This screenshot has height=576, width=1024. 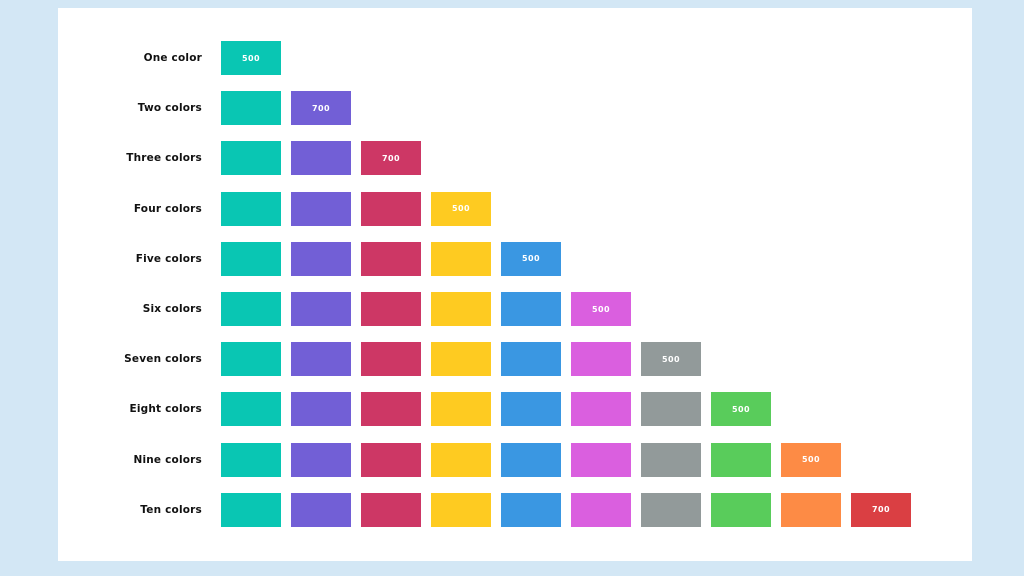 I want to click on color-swatch-crimson: 700, so click(x=391, y=158).